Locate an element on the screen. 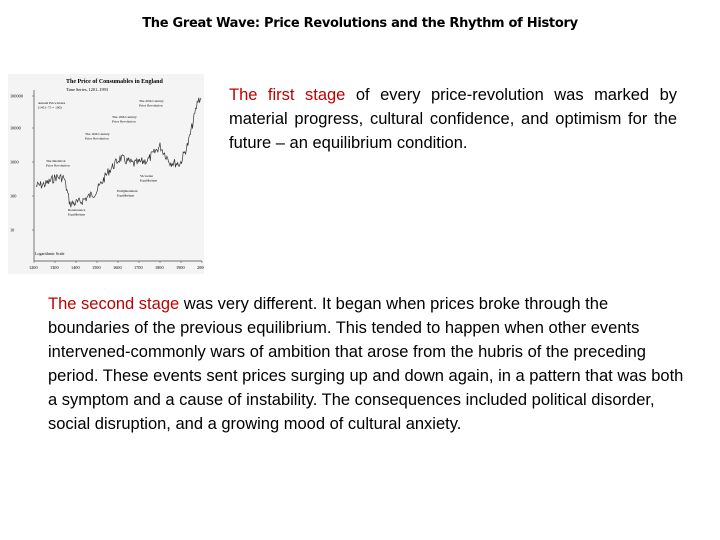 Image resolution: width=720 pixels, height=540 pixels. x-tick-label: 1500 is located at coordinates (96, 267).